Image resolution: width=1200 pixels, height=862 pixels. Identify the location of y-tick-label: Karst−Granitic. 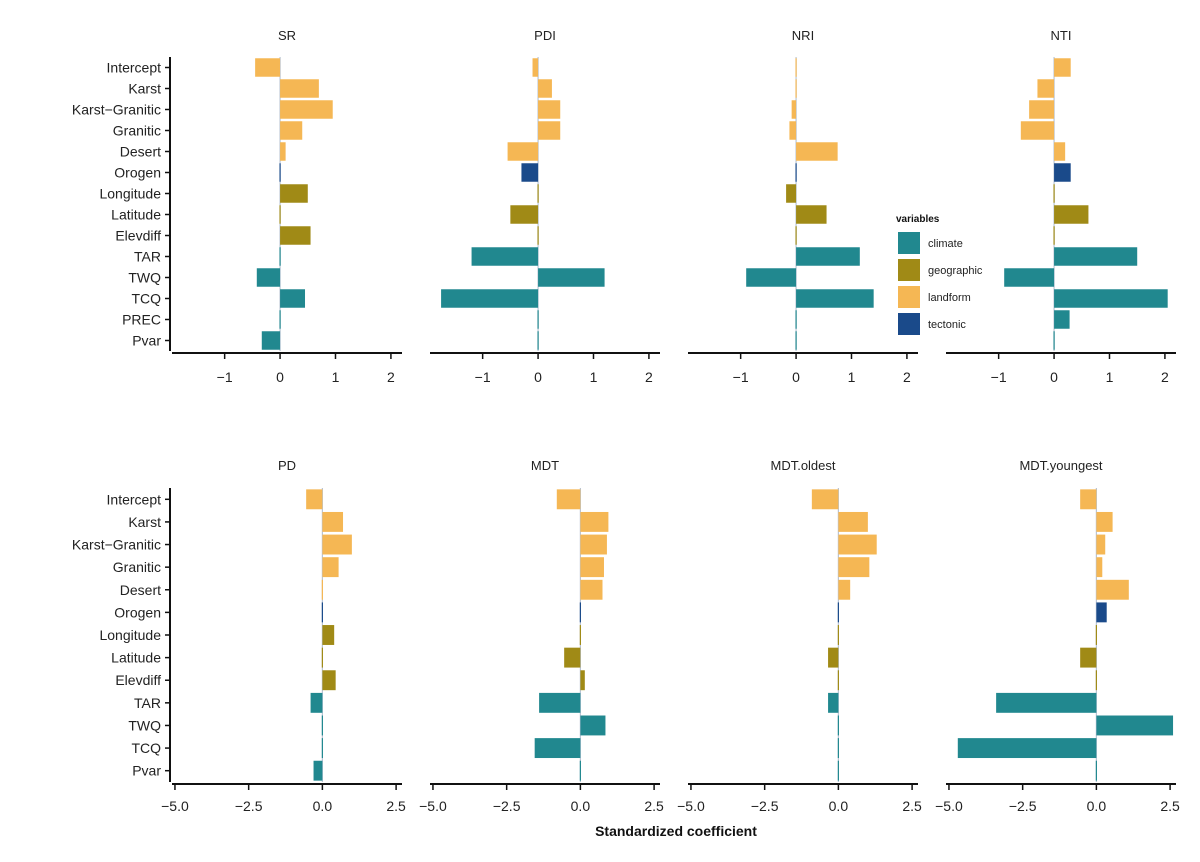
(116, 545).